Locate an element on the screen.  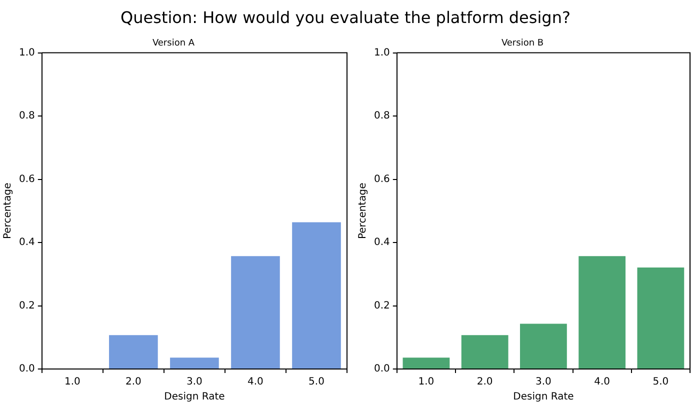
chart-title: Question: How would you evaluate the platform design? is located at coordinates (346, 17).